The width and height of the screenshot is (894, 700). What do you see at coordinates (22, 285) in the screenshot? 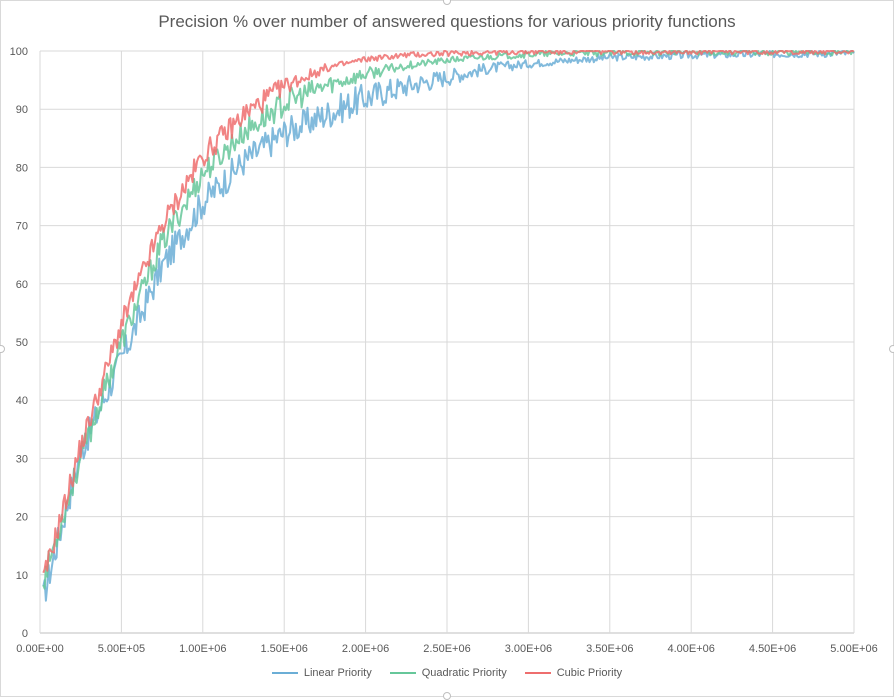
I see `y-tick-label: 60` at bounding box center [22, 285].